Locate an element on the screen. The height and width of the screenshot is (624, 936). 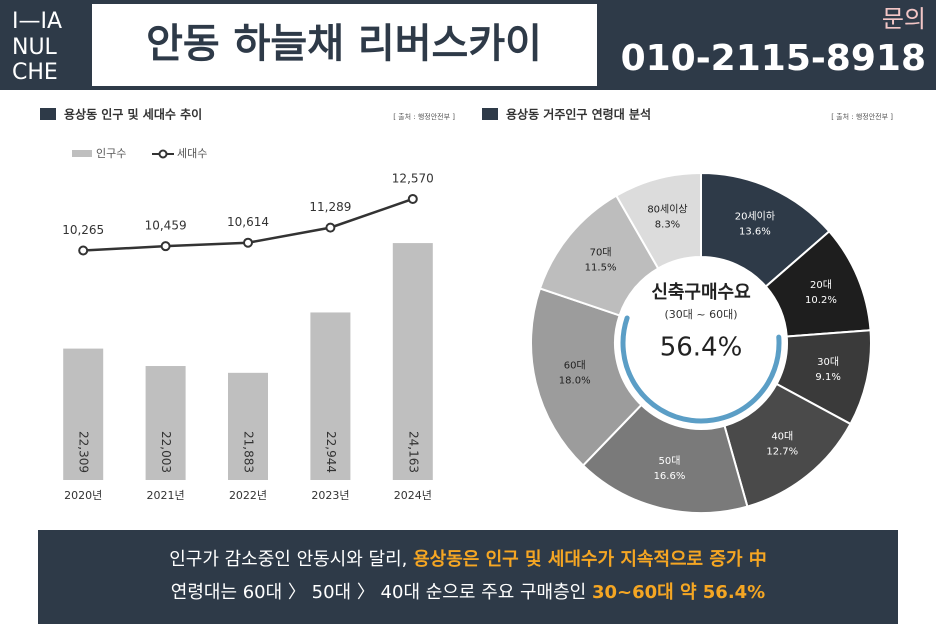
data-label: 22,003 is located at coordinates (166, 452).